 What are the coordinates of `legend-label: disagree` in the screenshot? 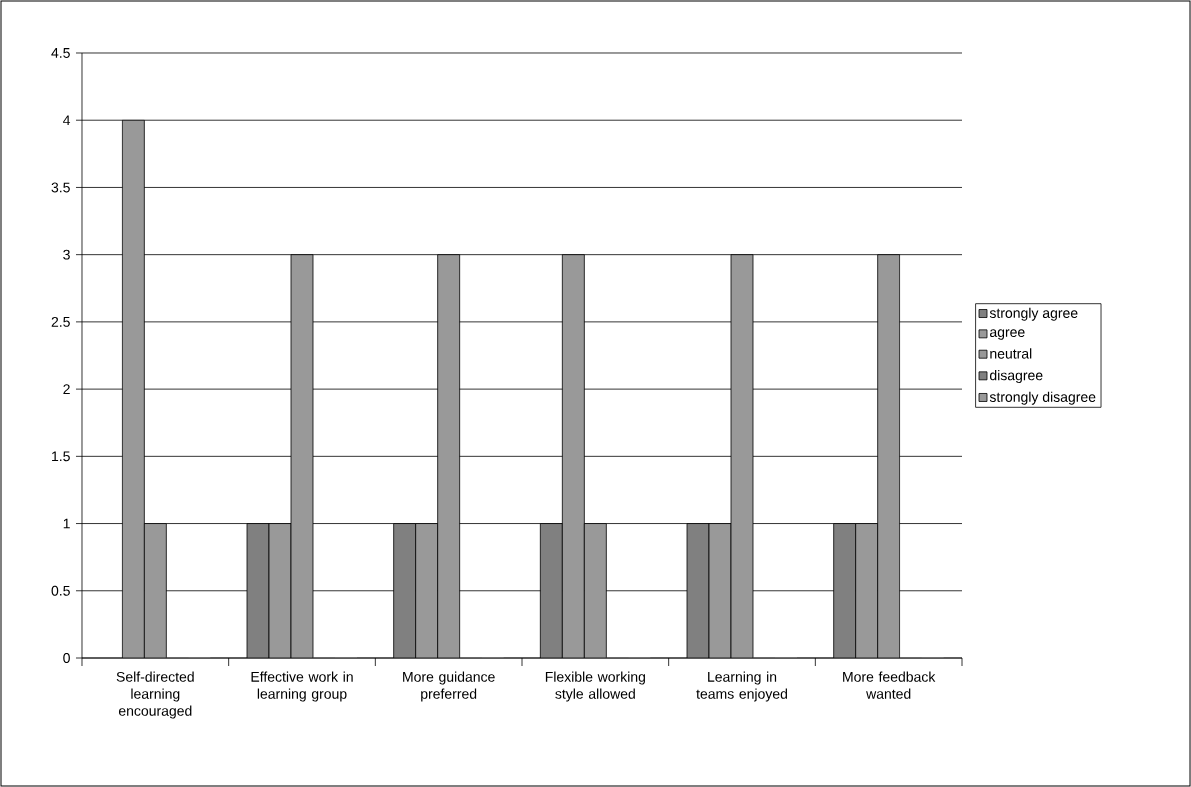 It's located at (1016, 377).